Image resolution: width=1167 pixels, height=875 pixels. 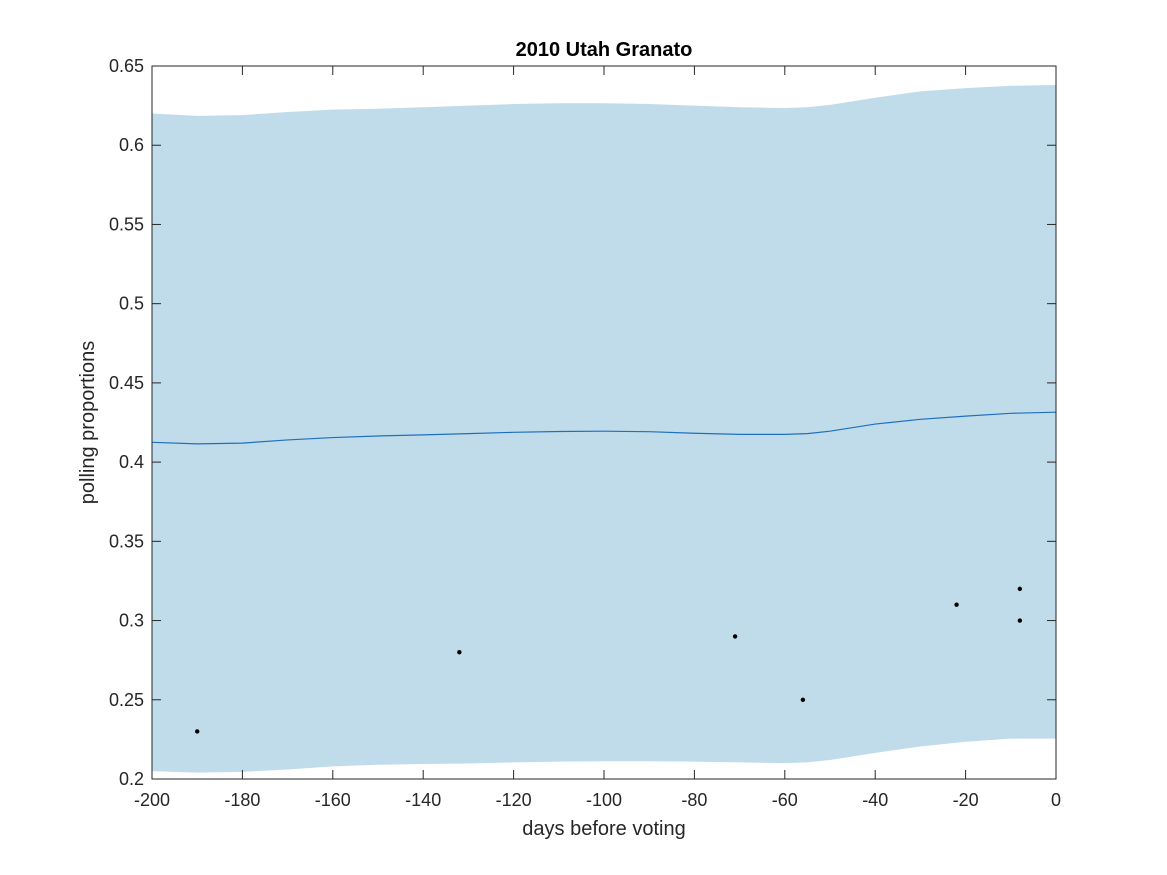 I want to click on y-tick-label: 0.45, so click(x=126, y=383).